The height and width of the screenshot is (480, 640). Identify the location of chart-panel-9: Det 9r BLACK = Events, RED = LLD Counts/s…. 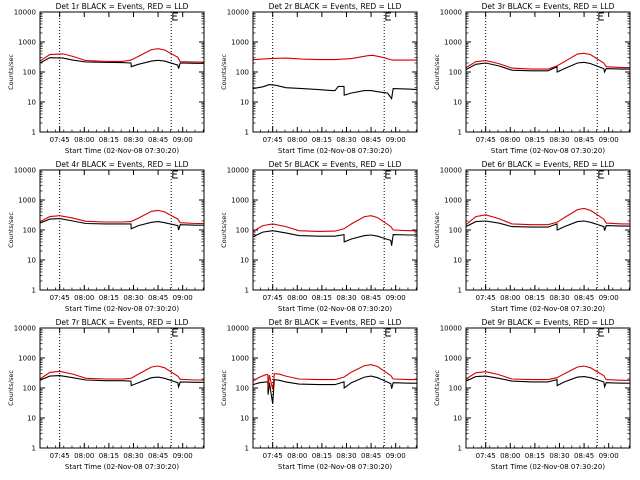
(532, 394).